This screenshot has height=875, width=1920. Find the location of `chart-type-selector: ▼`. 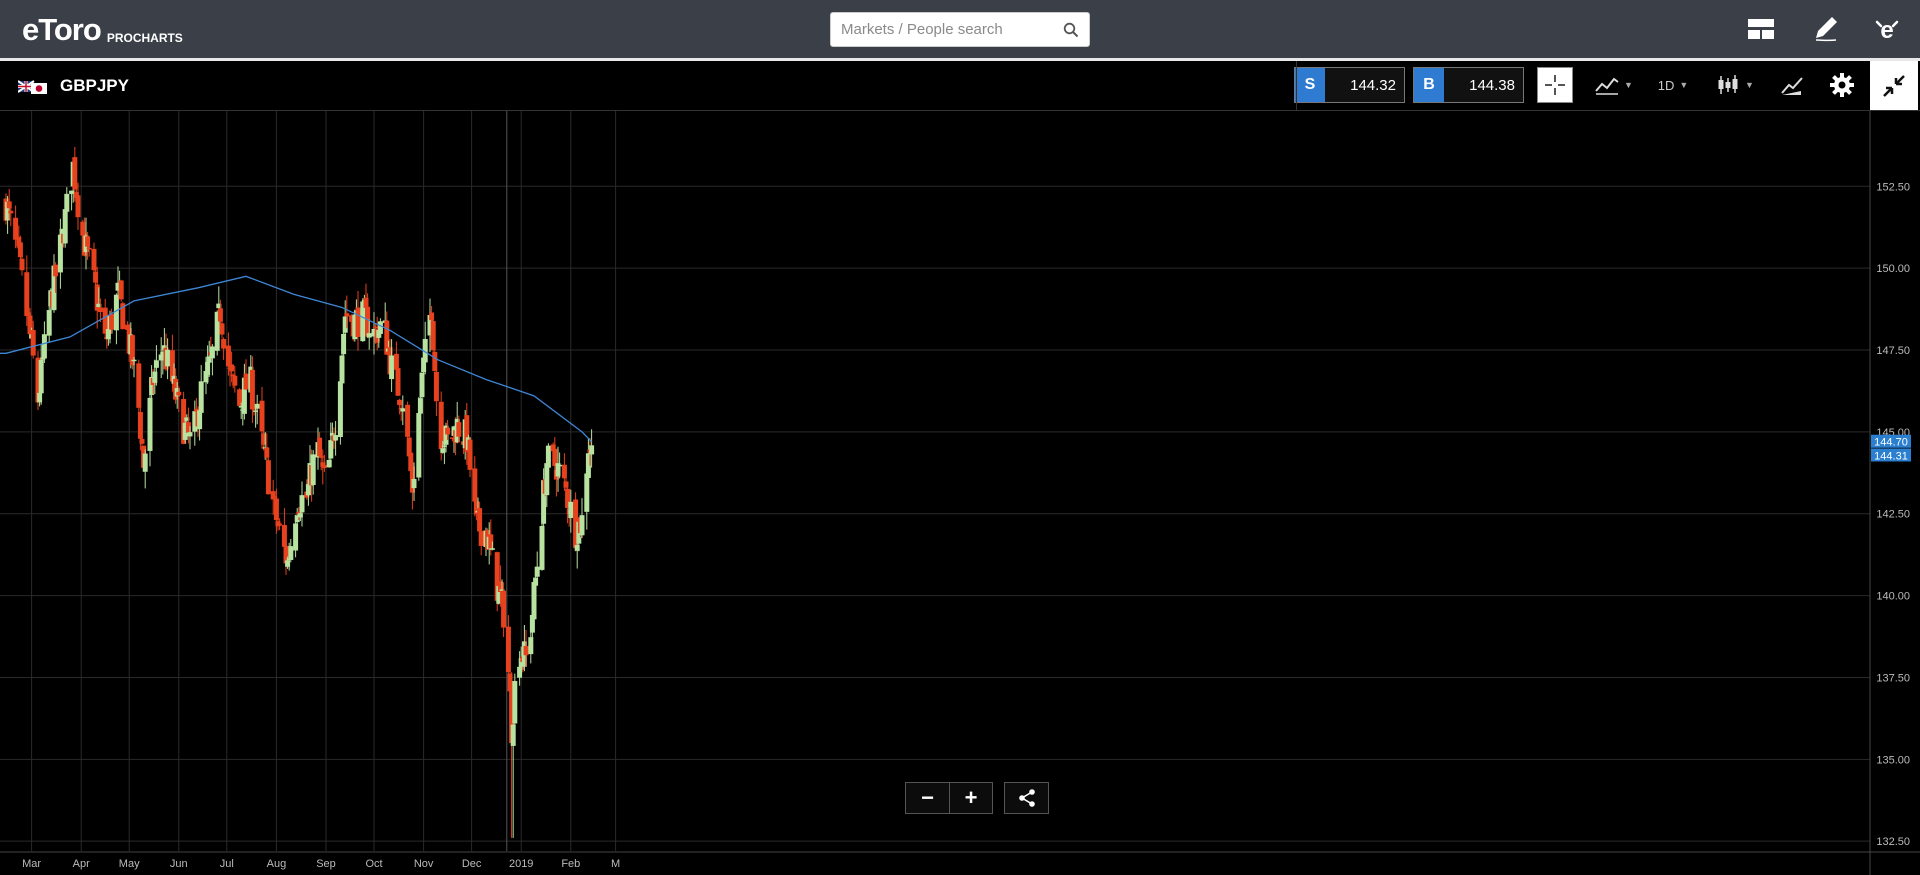

chart-type-selector: ▼ is located at coordinates (1735, 85).